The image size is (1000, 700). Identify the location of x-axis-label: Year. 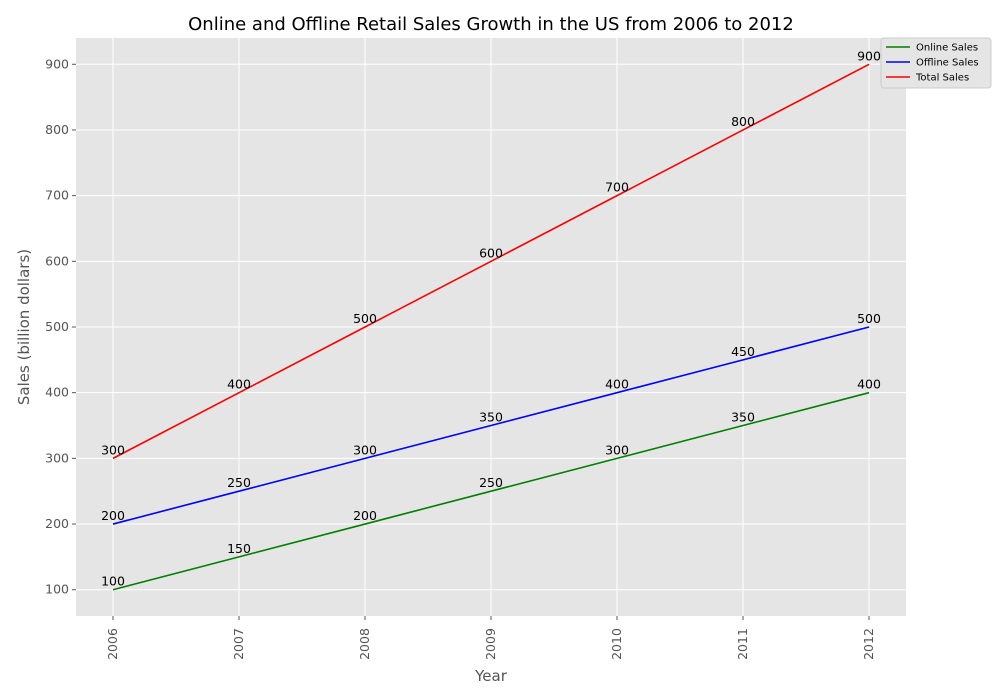
(491, 676).